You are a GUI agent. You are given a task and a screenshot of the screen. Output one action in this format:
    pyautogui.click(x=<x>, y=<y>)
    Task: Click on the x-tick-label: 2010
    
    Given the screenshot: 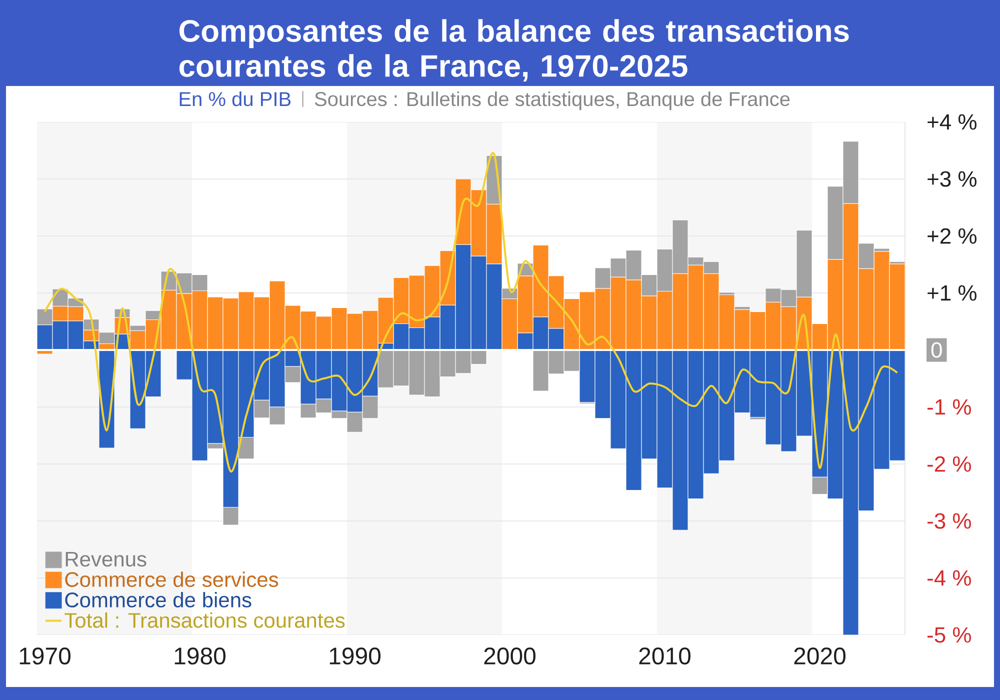 What is the action you would take?
    pyautogui.click(x=664, y=656)
    